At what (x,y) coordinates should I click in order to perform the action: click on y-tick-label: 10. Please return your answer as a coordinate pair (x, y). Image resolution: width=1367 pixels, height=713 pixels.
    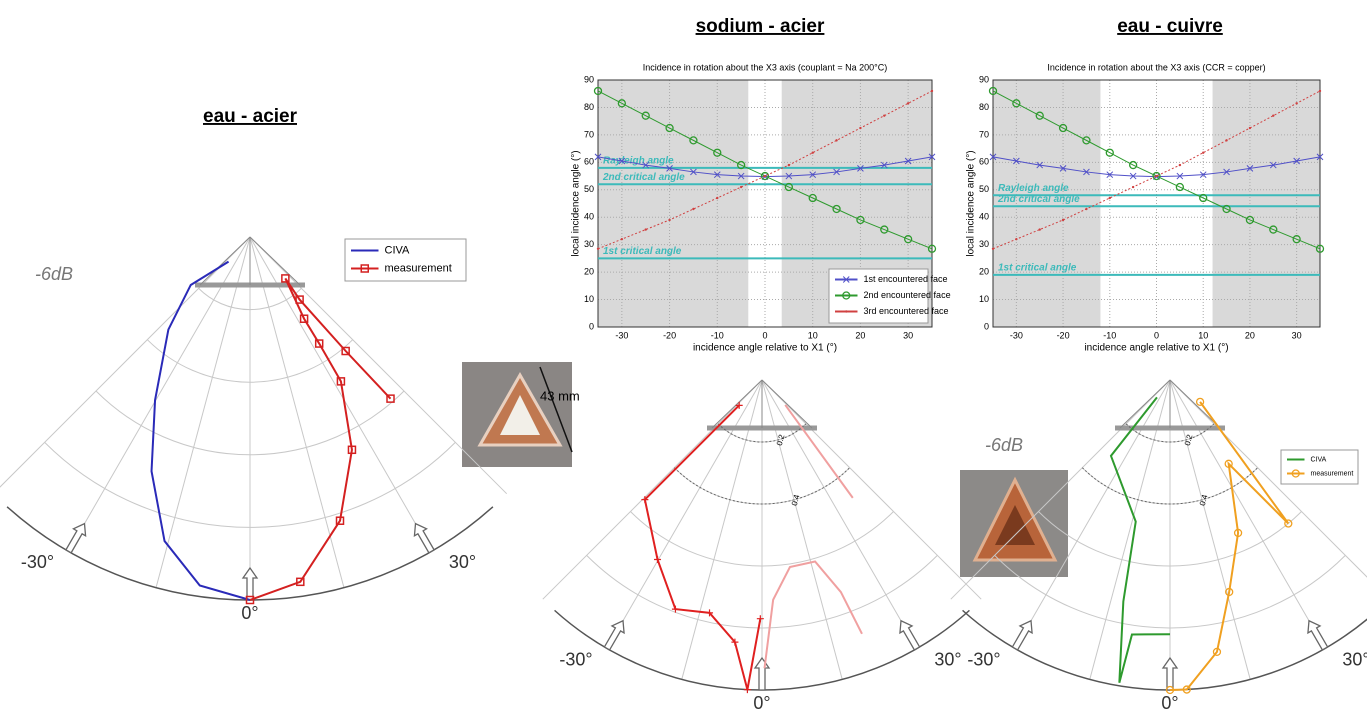
    Looking at the image, I should click on (984, 299).